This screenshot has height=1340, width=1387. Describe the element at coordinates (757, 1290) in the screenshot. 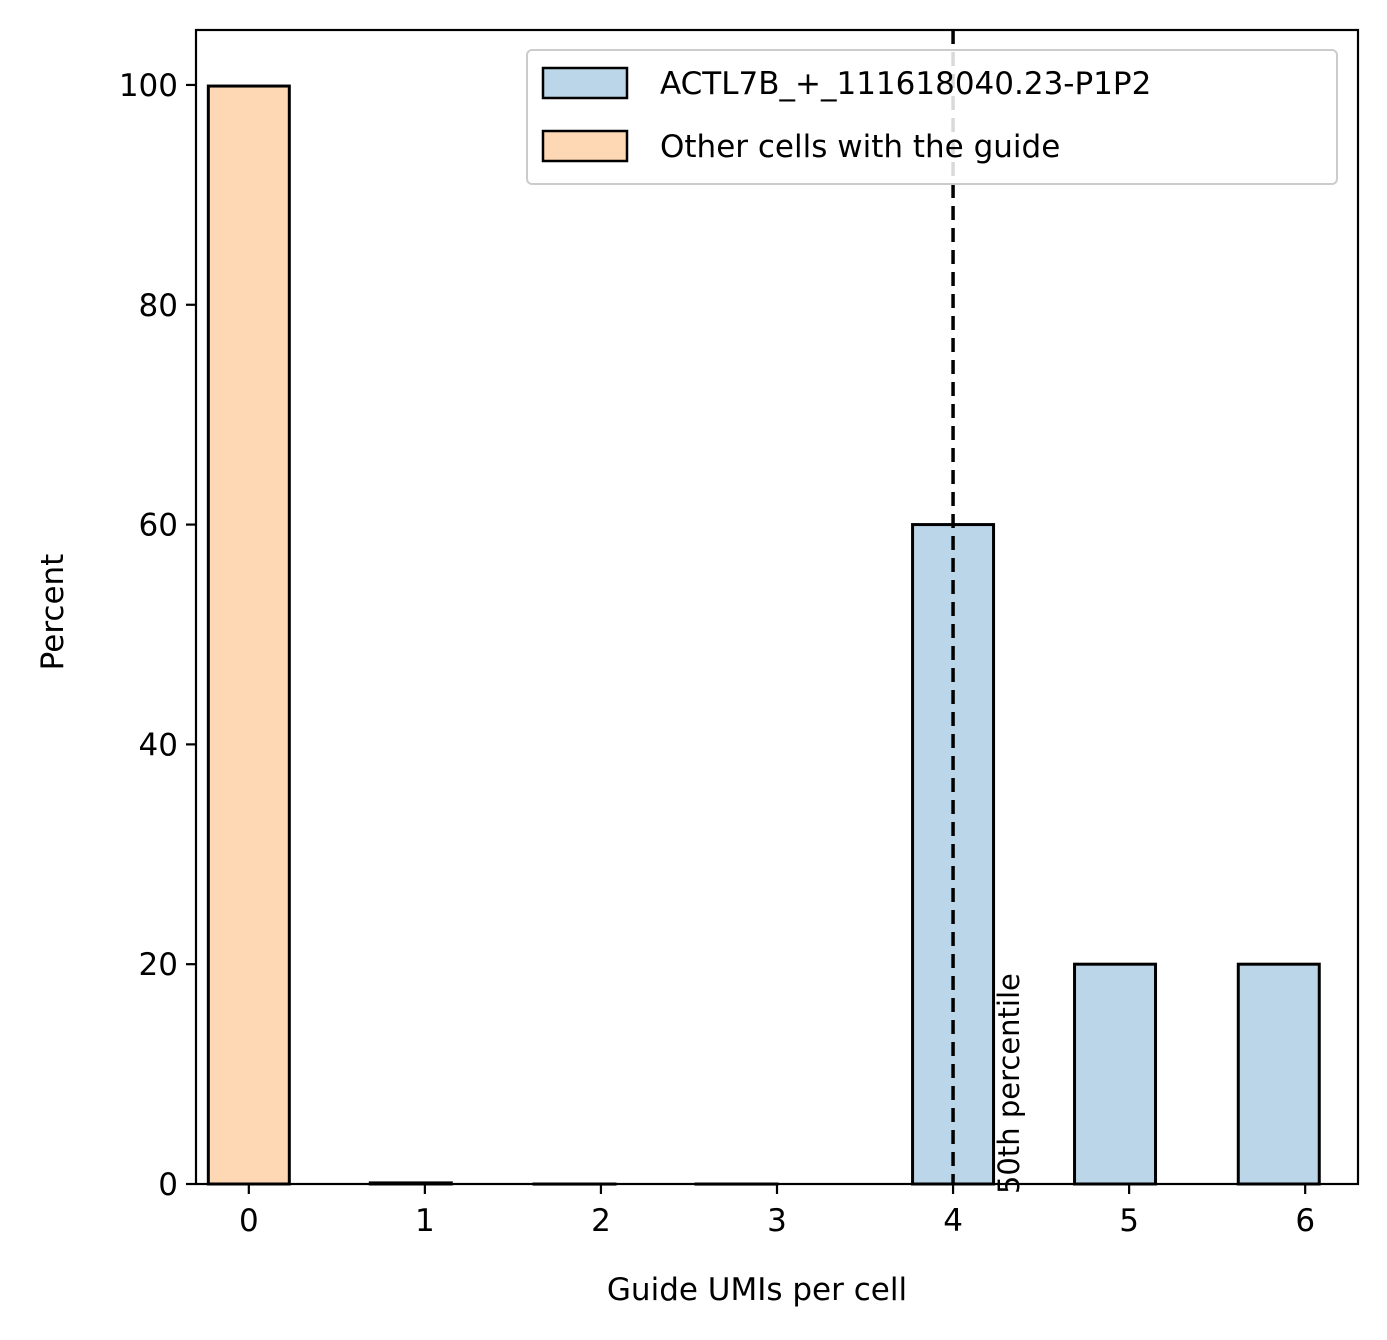

I see `x-axis-label: Guide UMIs per cell` at that location.